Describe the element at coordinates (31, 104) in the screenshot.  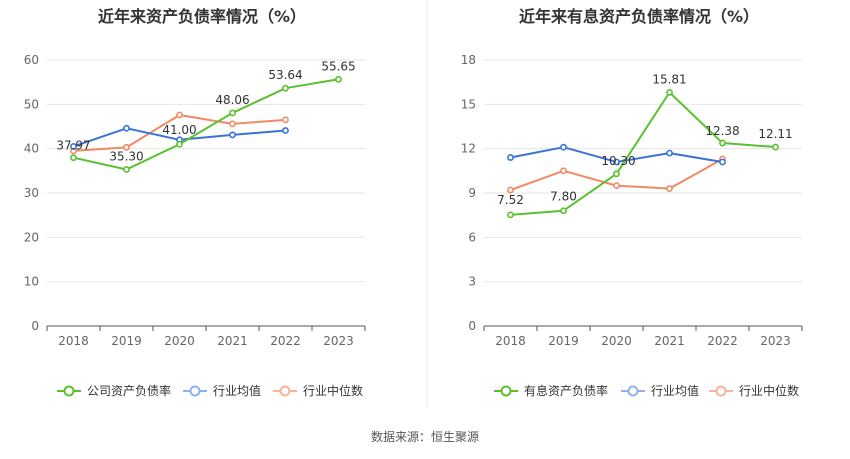
I see `y-tick-label: 50` at that location.